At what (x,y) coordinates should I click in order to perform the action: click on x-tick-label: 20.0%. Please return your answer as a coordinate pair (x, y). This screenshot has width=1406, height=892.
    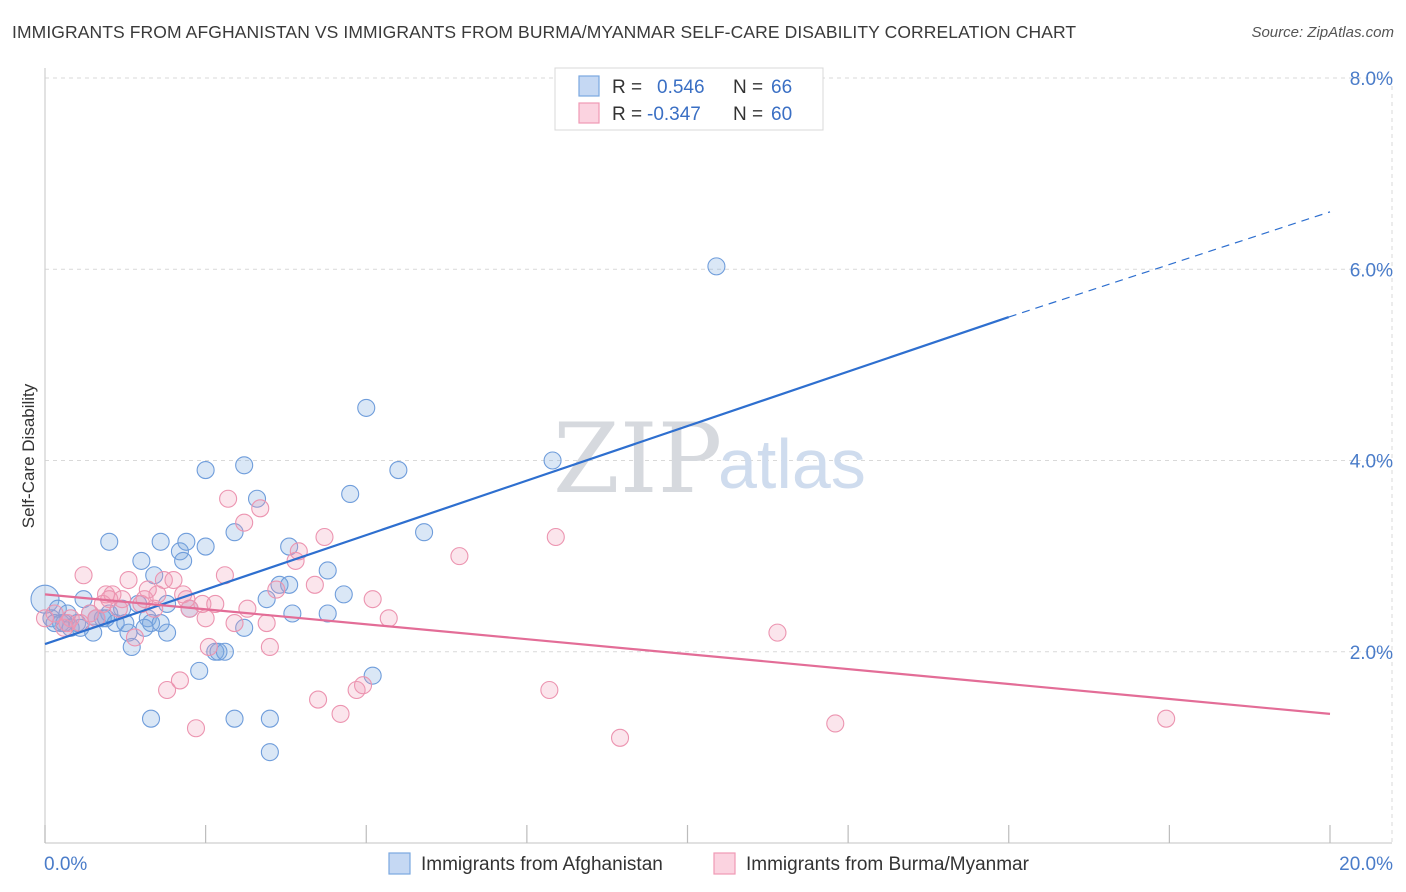
    Looking at the image, I should click on (1366, 864).